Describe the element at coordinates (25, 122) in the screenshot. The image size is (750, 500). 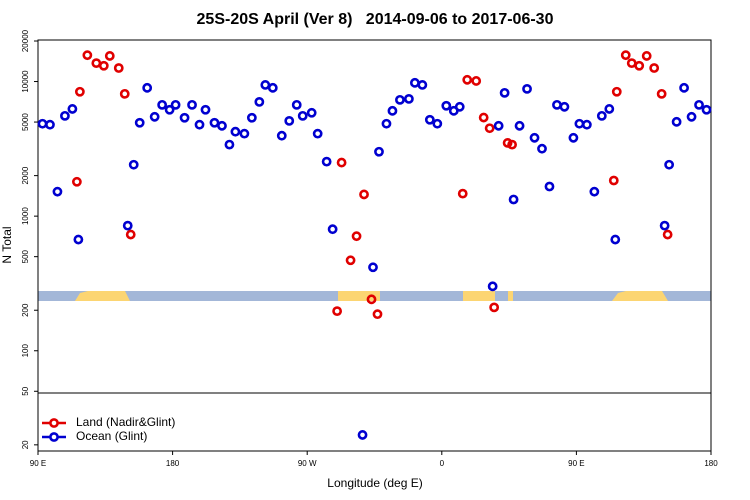
I see `y-tick-label: 5000` at that location.